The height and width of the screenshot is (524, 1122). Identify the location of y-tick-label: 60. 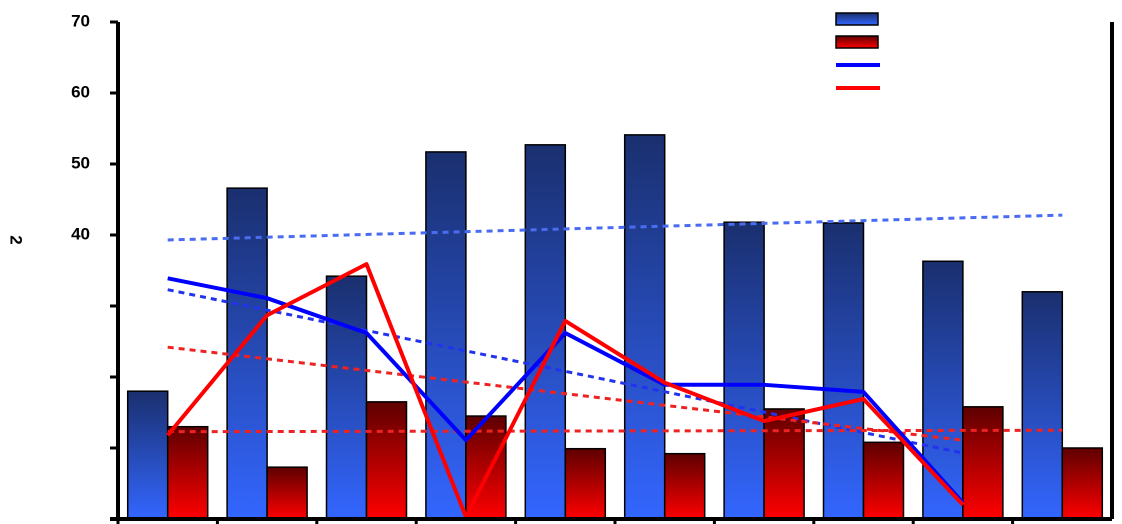
(80, 91).